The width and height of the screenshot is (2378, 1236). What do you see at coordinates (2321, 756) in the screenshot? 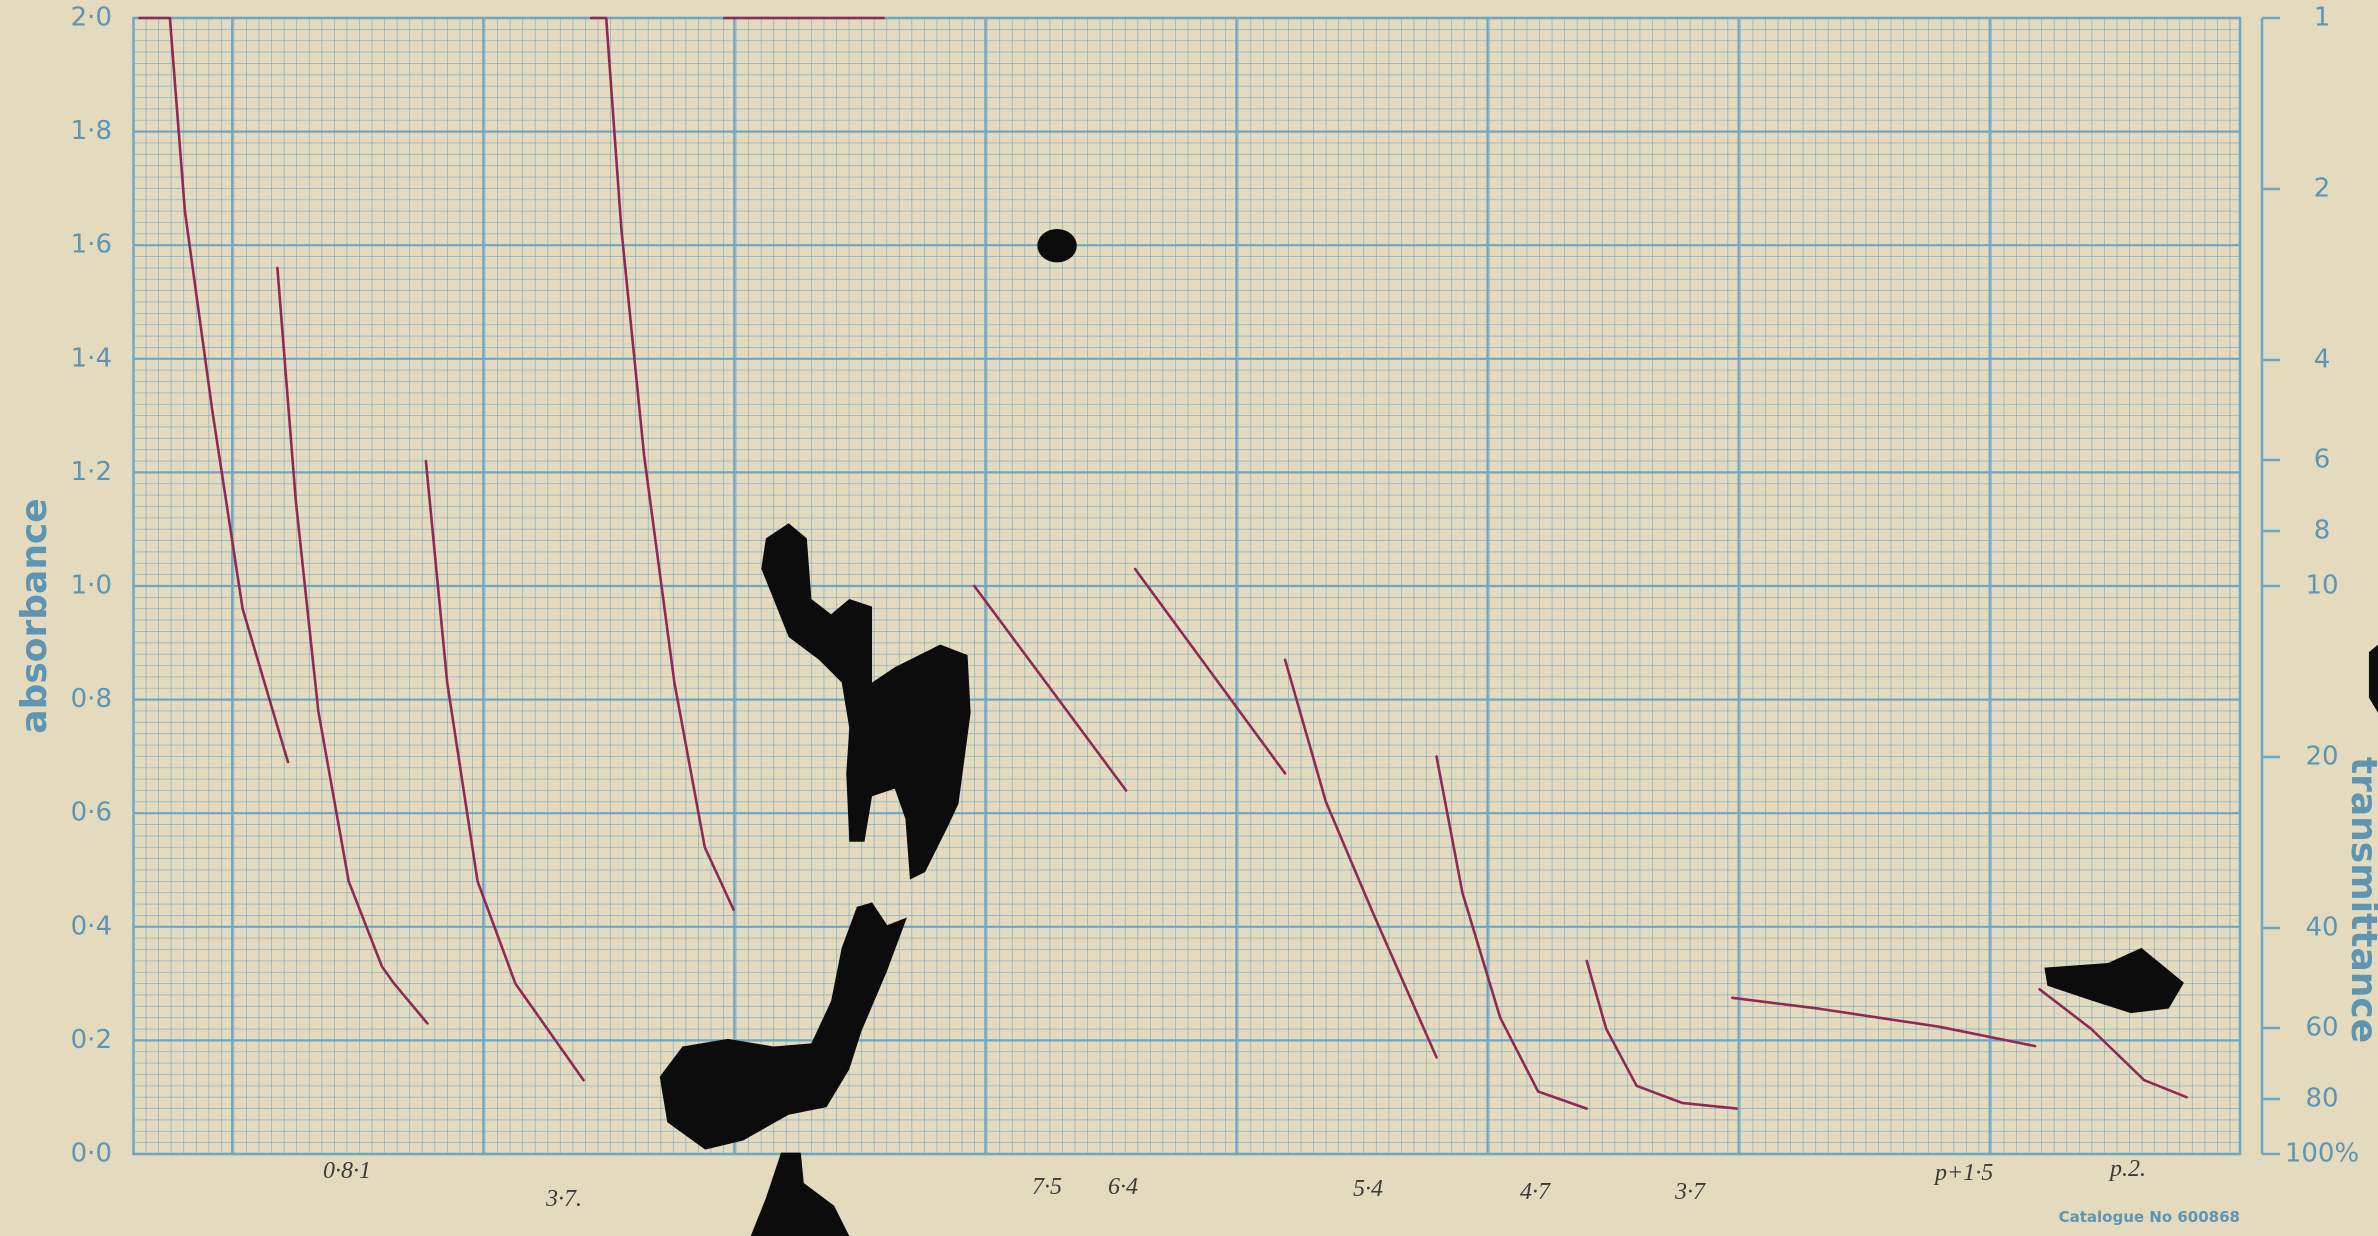
I see `y2-tick-label: 20` at bounding box center [2321, 756].